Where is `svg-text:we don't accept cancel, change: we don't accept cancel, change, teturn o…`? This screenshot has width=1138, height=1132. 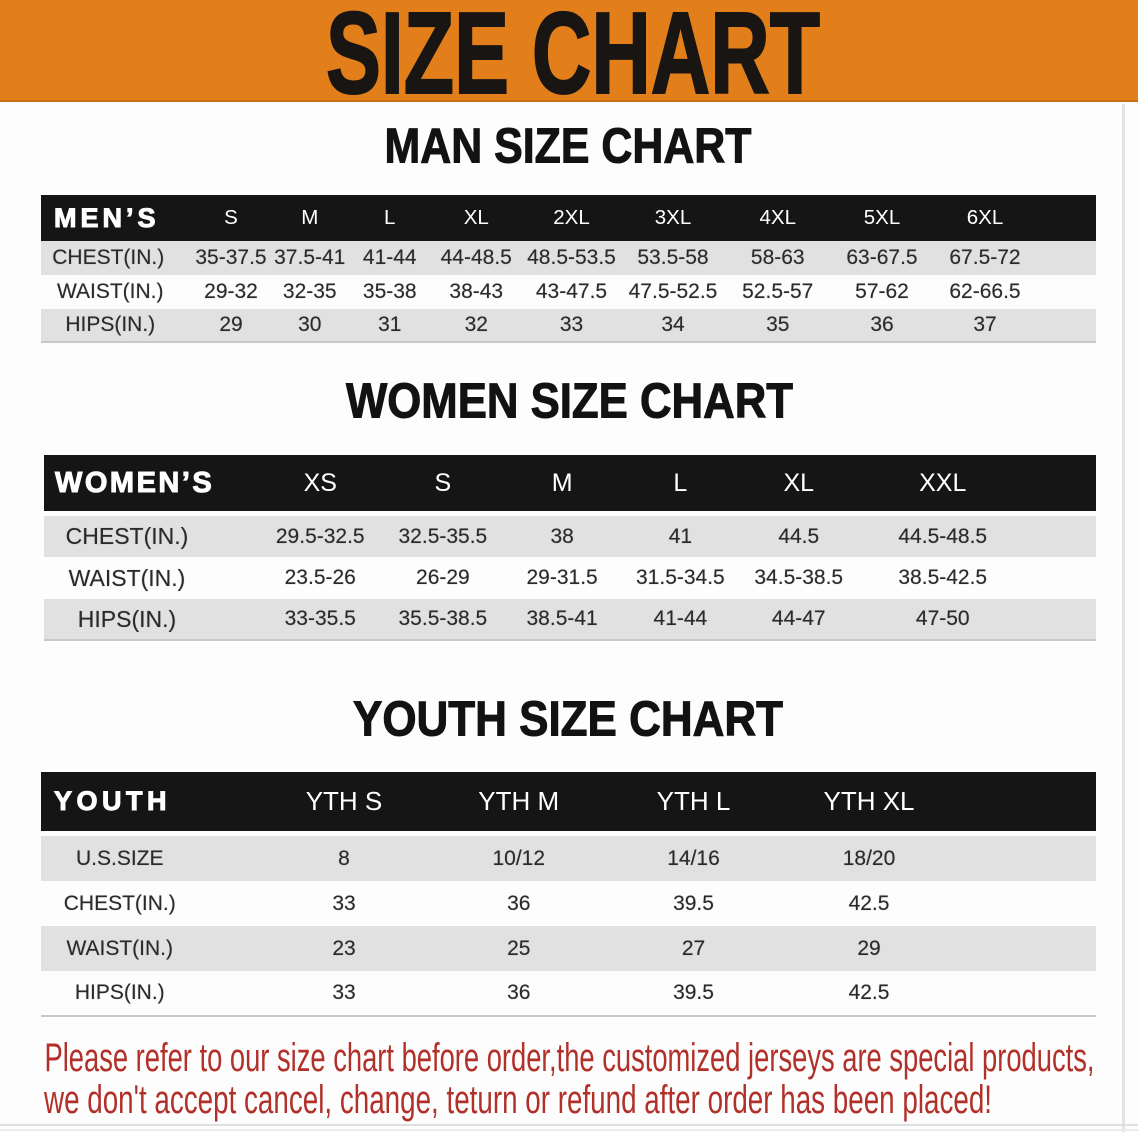
svg-text:we don't accept cancel, change: we don't accept cancel, change, teturn o… is located at coordinates (517, 1100).